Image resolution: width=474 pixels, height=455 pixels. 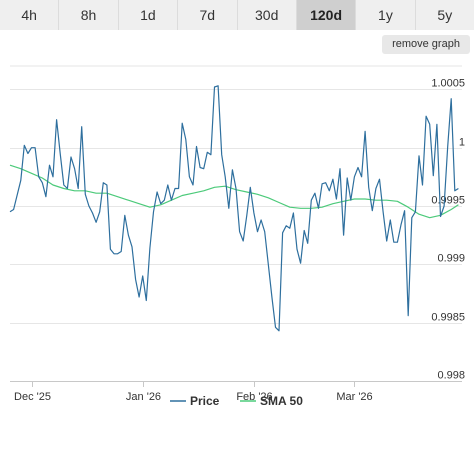 I want to click on tab-120d: 120d, so click(x=326, y=15).